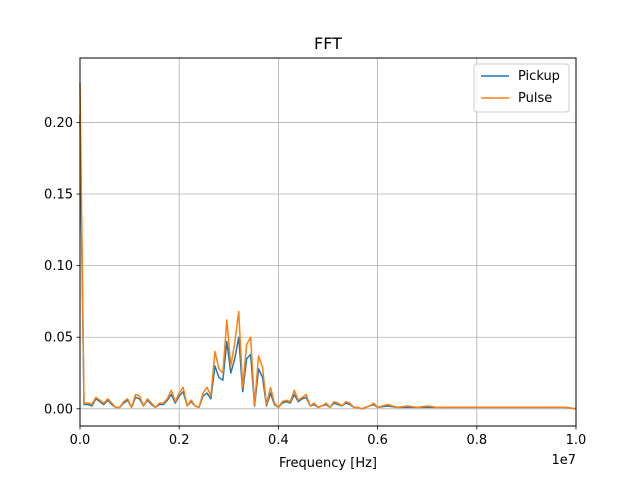 The image size is (640, 480). Describe the element at coordinates (476, 440) in the screenshot. I see `x-tick-label: 0.8` at that location.